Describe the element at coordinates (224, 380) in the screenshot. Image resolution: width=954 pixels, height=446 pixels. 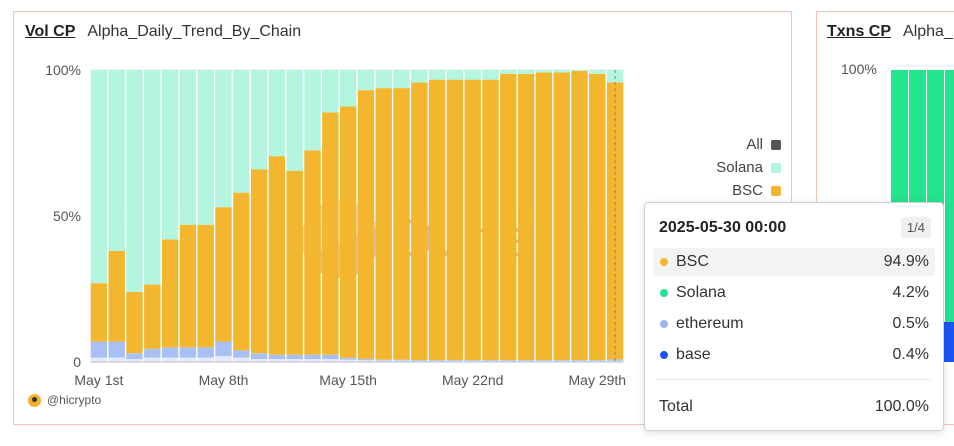
I see `x-tick-label: May 8th` at that location.